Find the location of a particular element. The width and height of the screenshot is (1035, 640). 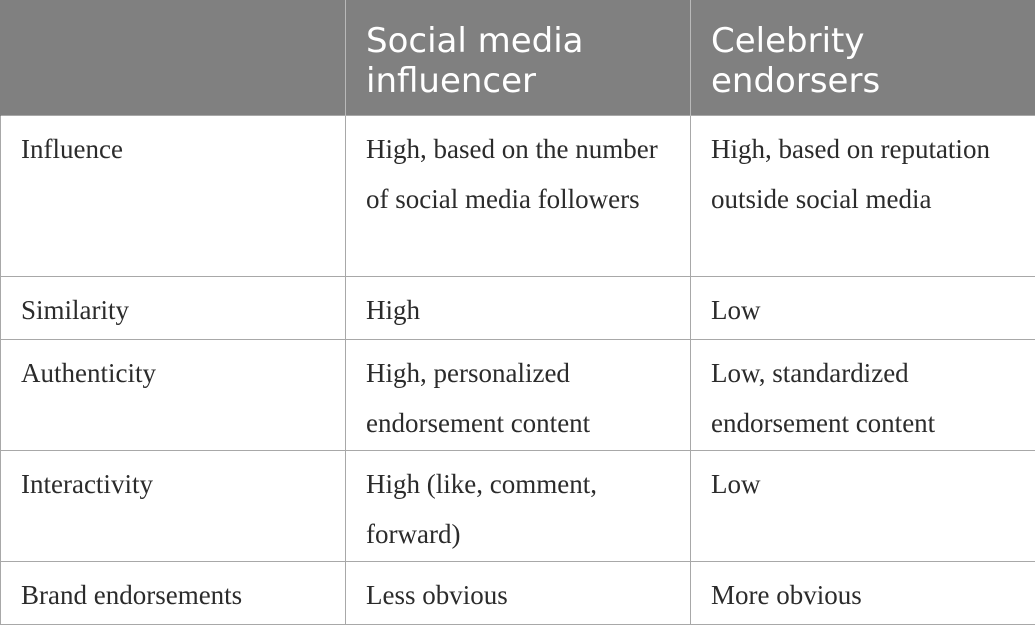

social-media-cell: High is located at coordinates (518, 308).